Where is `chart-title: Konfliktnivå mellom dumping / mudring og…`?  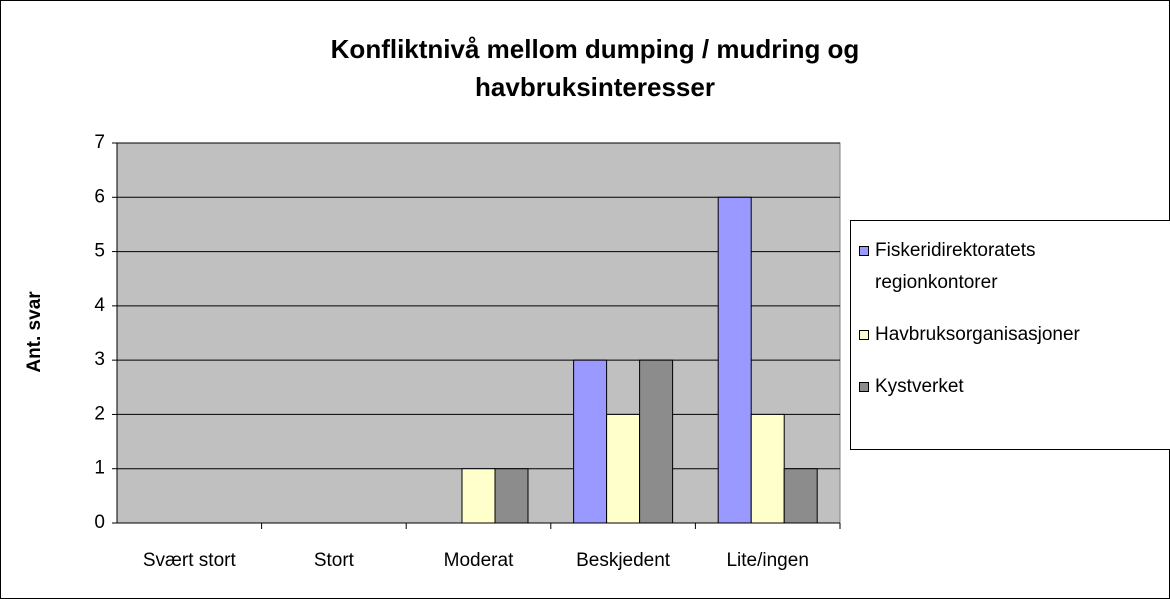 chart-title: Konfliktnivå mellom dumping / mudring og… is located at coordinates (595, 68).